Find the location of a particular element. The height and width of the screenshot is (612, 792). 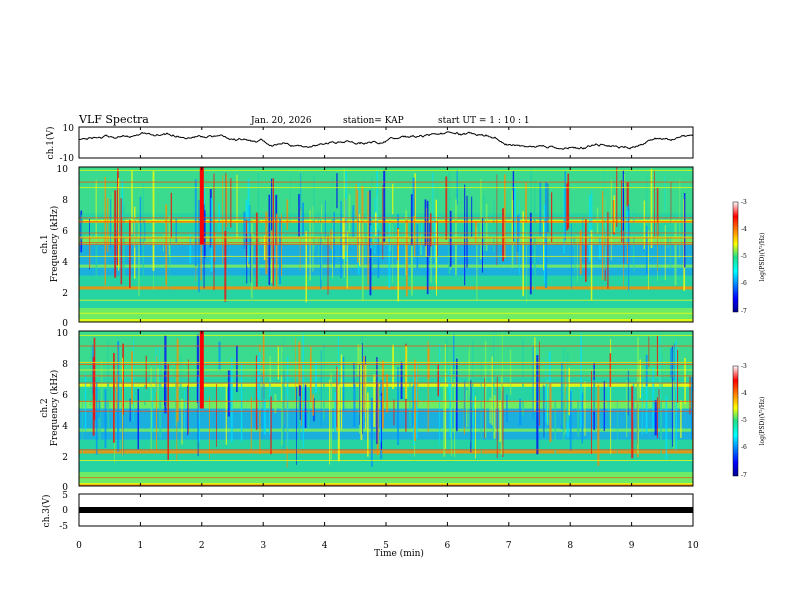

date-label: Jan. 20, 2026 is located at coordinates (281, 121).